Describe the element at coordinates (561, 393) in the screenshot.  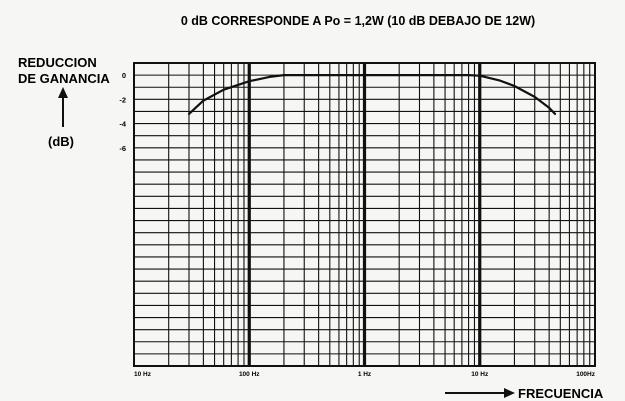
I see `x-axis-label: FRECUENCIA` at that location.